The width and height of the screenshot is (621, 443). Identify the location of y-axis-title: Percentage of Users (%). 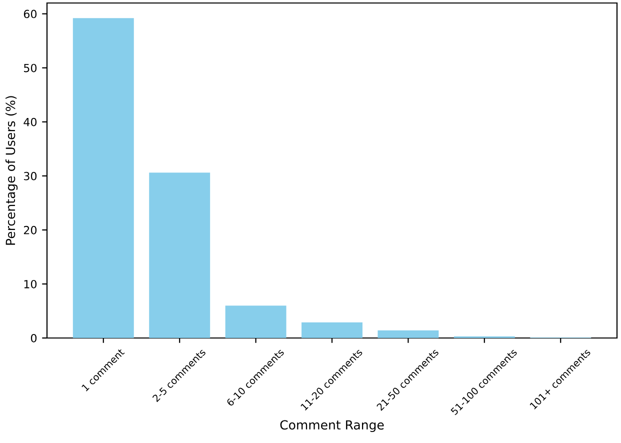
(11, 170).